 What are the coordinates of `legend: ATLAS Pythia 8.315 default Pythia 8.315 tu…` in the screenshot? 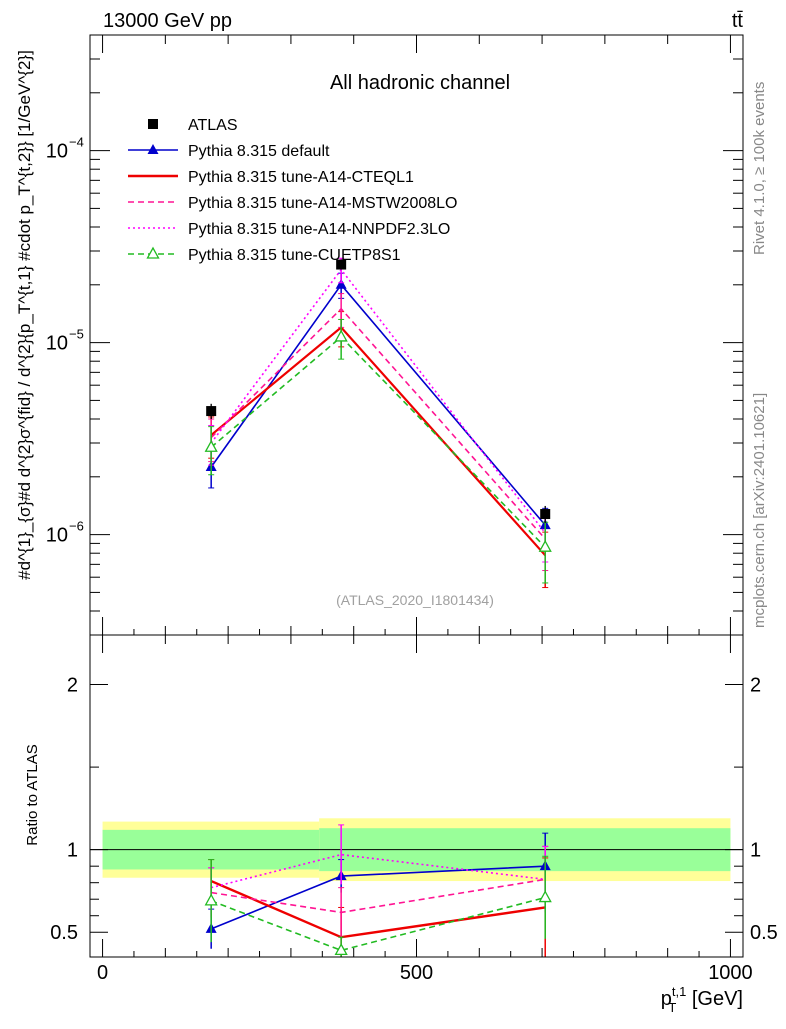 It's located at (292, 190).